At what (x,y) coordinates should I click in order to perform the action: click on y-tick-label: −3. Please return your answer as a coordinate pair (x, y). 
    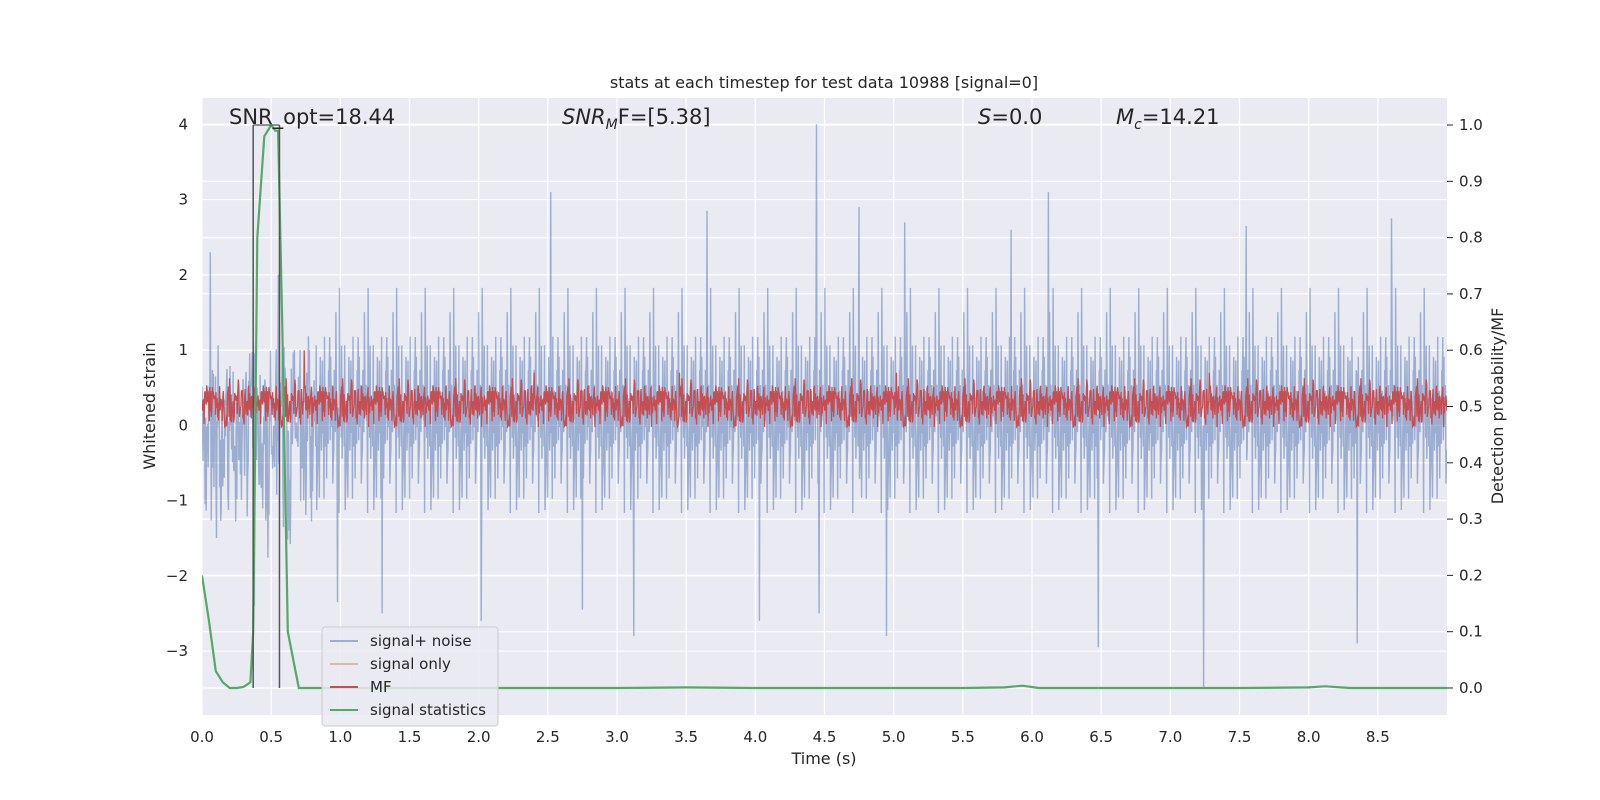
    Looking at the image, I should click on (177, 651).